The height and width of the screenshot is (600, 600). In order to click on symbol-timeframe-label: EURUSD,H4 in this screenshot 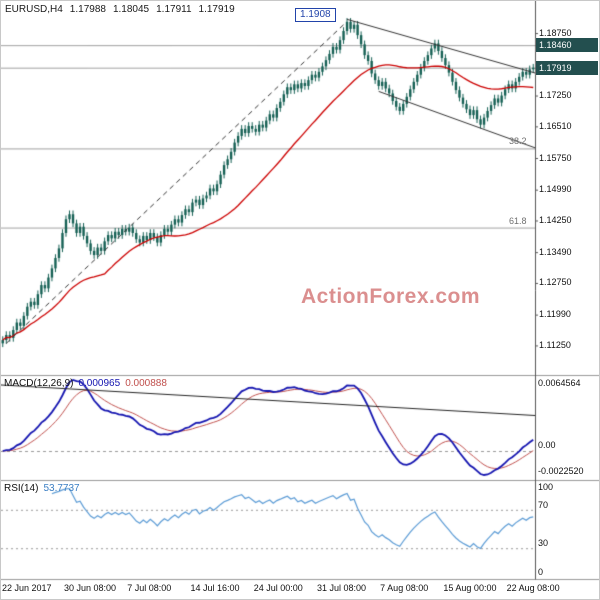, I will do `click(34, 9)`.